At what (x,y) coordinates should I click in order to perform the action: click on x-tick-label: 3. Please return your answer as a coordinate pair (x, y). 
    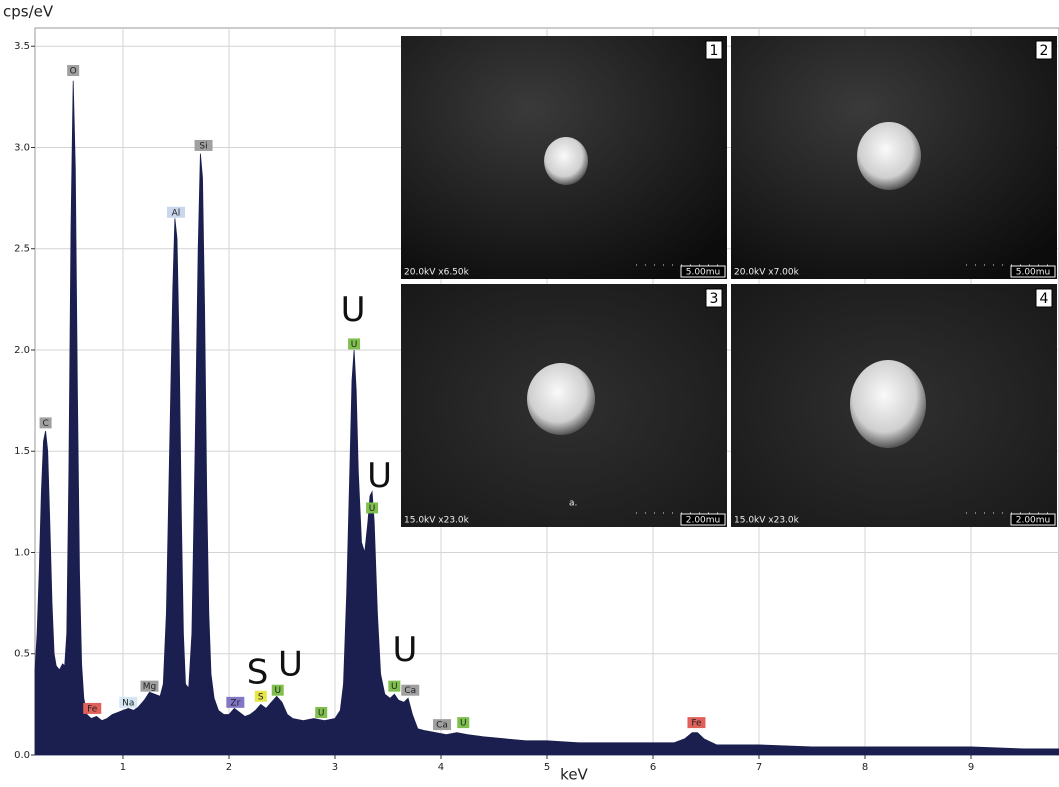
    Looking at the image, I should click on (335, 767).